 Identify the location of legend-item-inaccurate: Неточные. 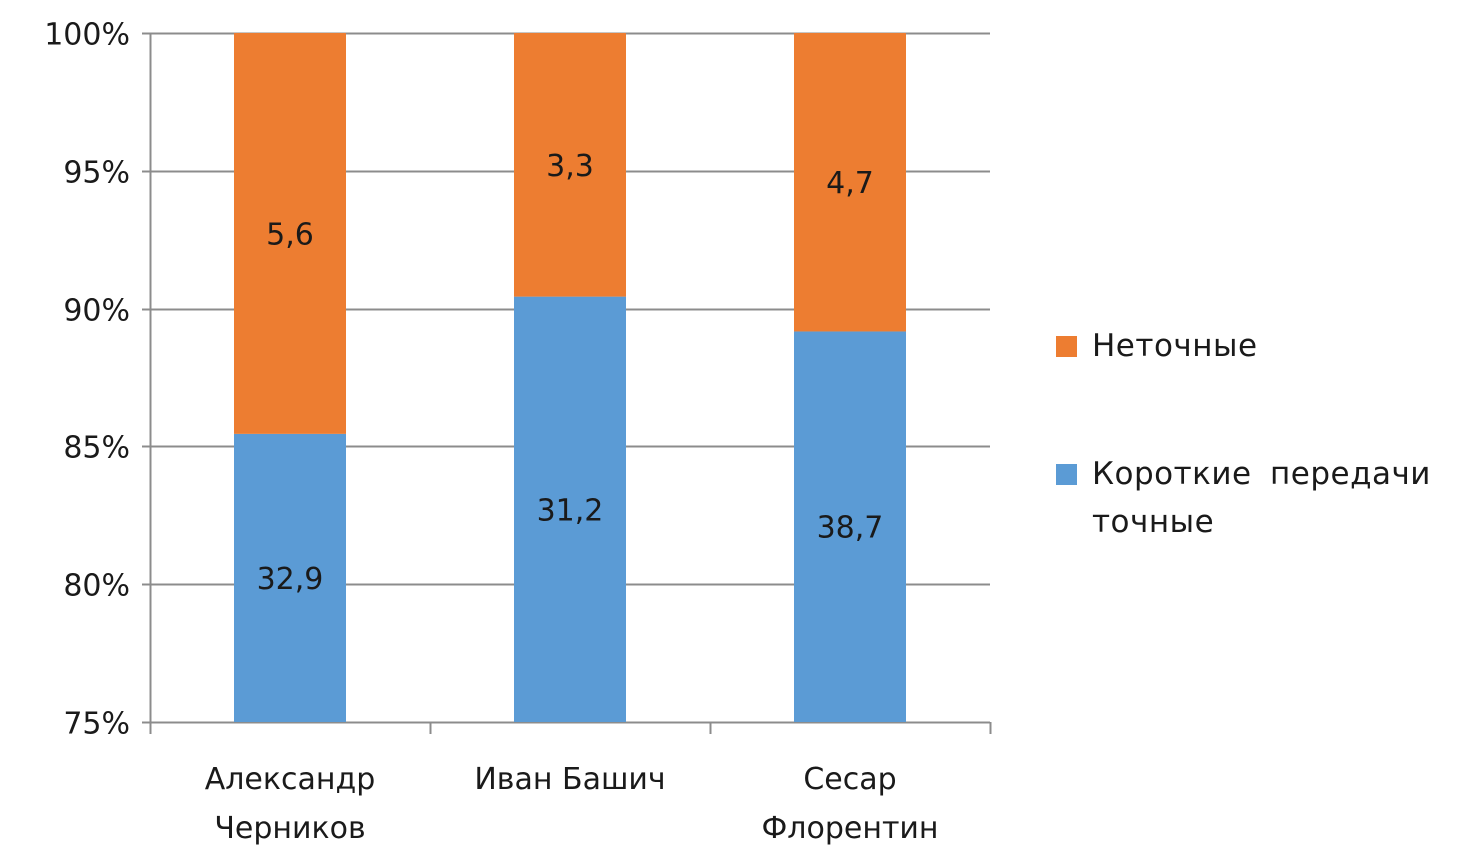
(1246, 346).